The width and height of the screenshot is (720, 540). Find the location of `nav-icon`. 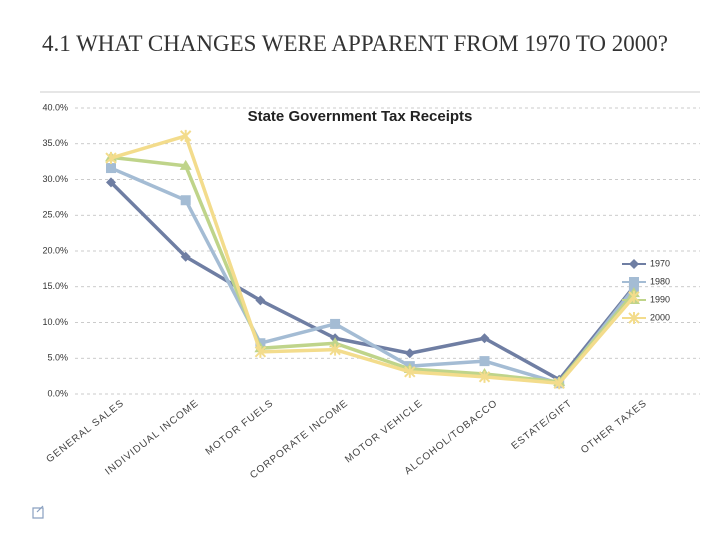

nav-icon is located at coordinates (38, 512).